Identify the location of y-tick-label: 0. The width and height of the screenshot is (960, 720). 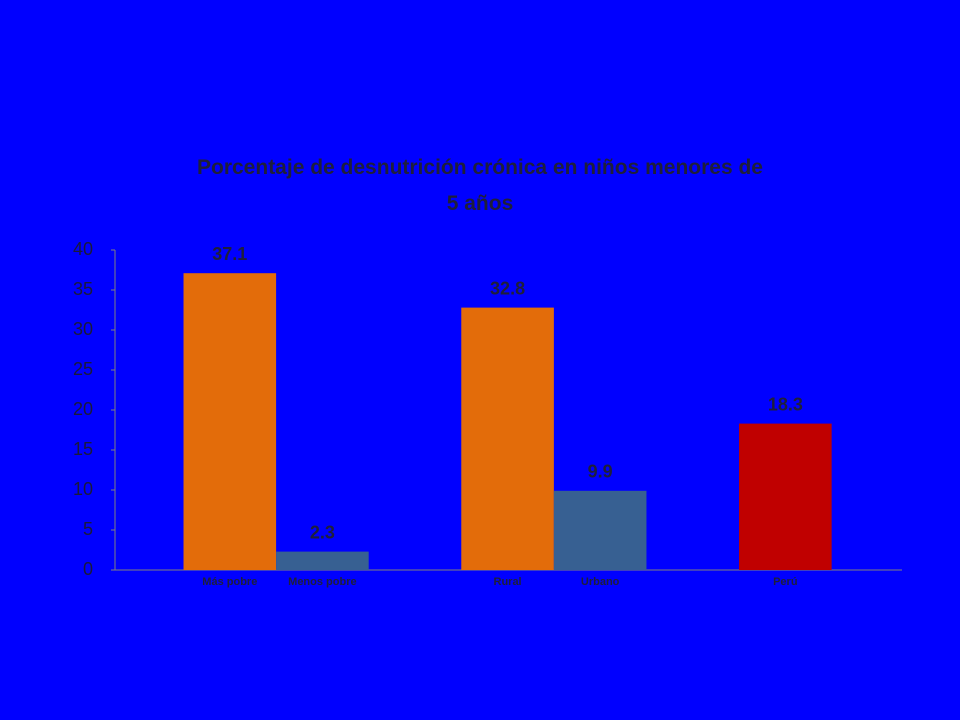
(88, 569).